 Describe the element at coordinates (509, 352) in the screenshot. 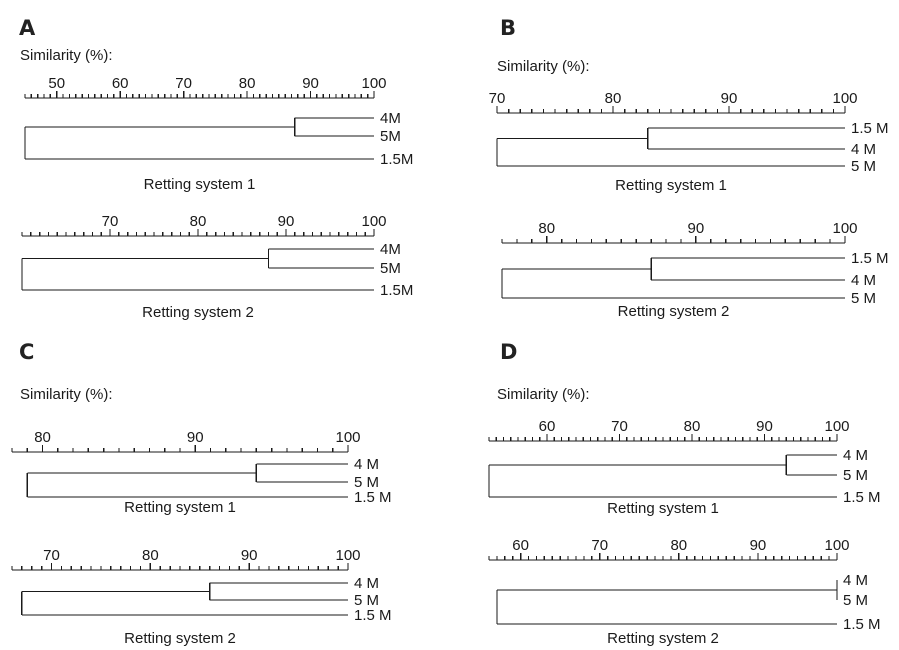

I see `panel-letter: D` at that location.